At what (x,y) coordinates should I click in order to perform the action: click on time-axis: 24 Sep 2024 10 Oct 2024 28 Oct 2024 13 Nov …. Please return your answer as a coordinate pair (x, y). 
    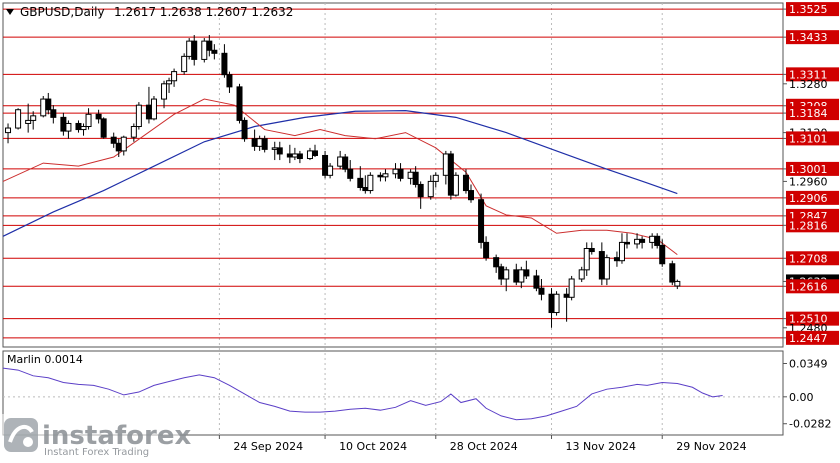
    Looking at the image, I should click on (482, 444).